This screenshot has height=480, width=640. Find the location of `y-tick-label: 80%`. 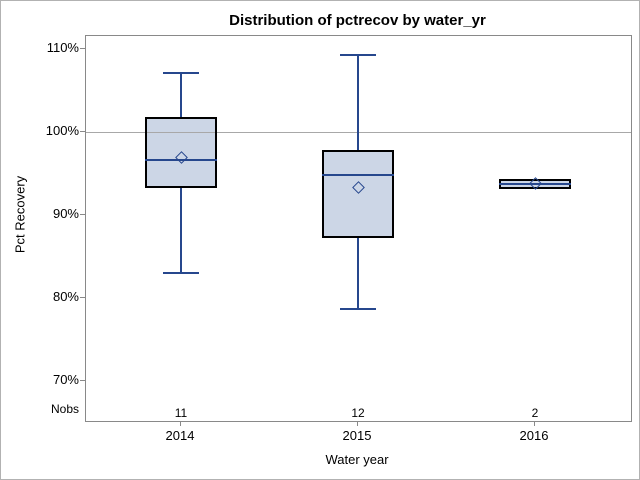

y-tick-label: 80% is located at coordinates (65, 297).